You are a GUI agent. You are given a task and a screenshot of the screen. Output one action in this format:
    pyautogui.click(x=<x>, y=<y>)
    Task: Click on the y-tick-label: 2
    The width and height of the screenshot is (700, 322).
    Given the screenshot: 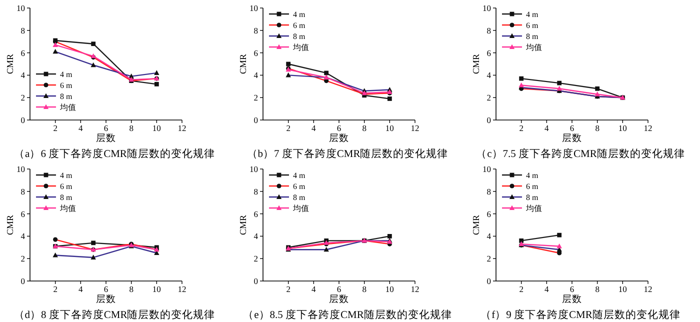 What is the action you would take?
    pyautogui.click(x=22, y=97)
    